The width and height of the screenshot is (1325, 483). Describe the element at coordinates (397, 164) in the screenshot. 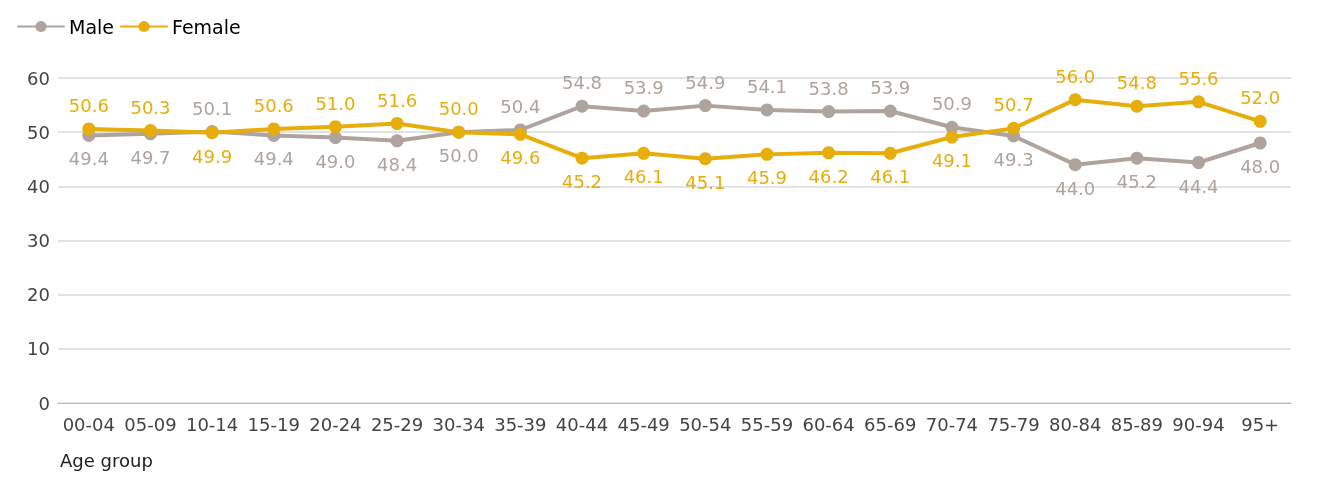

I see `data-label: 48.4` at that location.